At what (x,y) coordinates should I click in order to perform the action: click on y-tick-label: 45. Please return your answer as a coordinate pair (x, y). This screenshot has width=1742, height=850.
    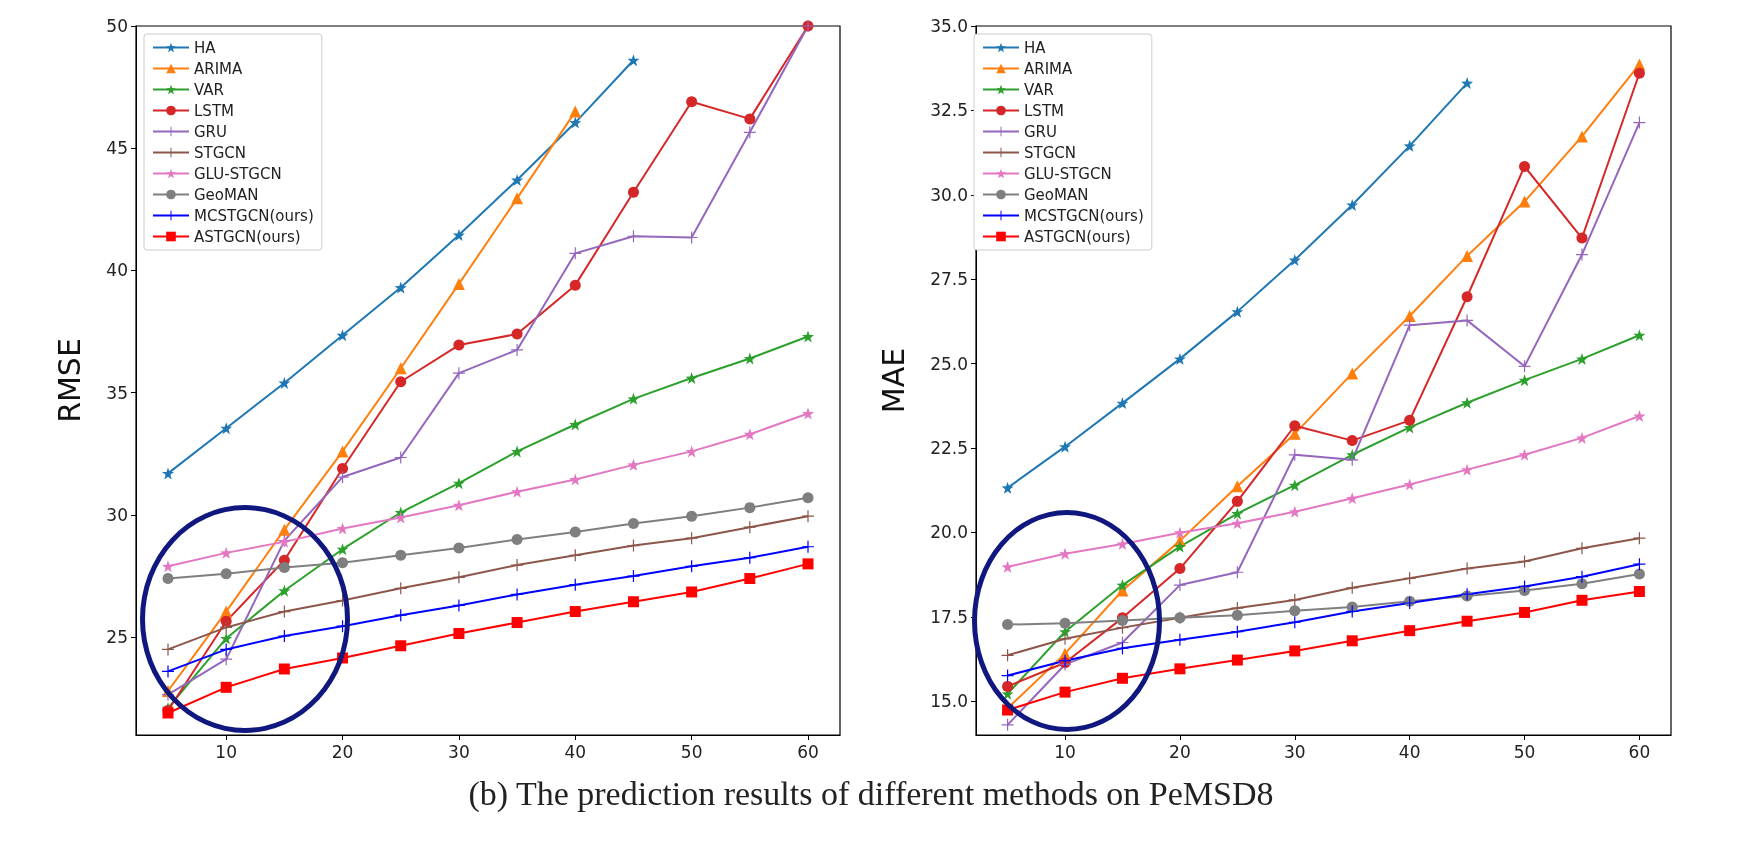
    Looking at the image, I should click on (117, 148).